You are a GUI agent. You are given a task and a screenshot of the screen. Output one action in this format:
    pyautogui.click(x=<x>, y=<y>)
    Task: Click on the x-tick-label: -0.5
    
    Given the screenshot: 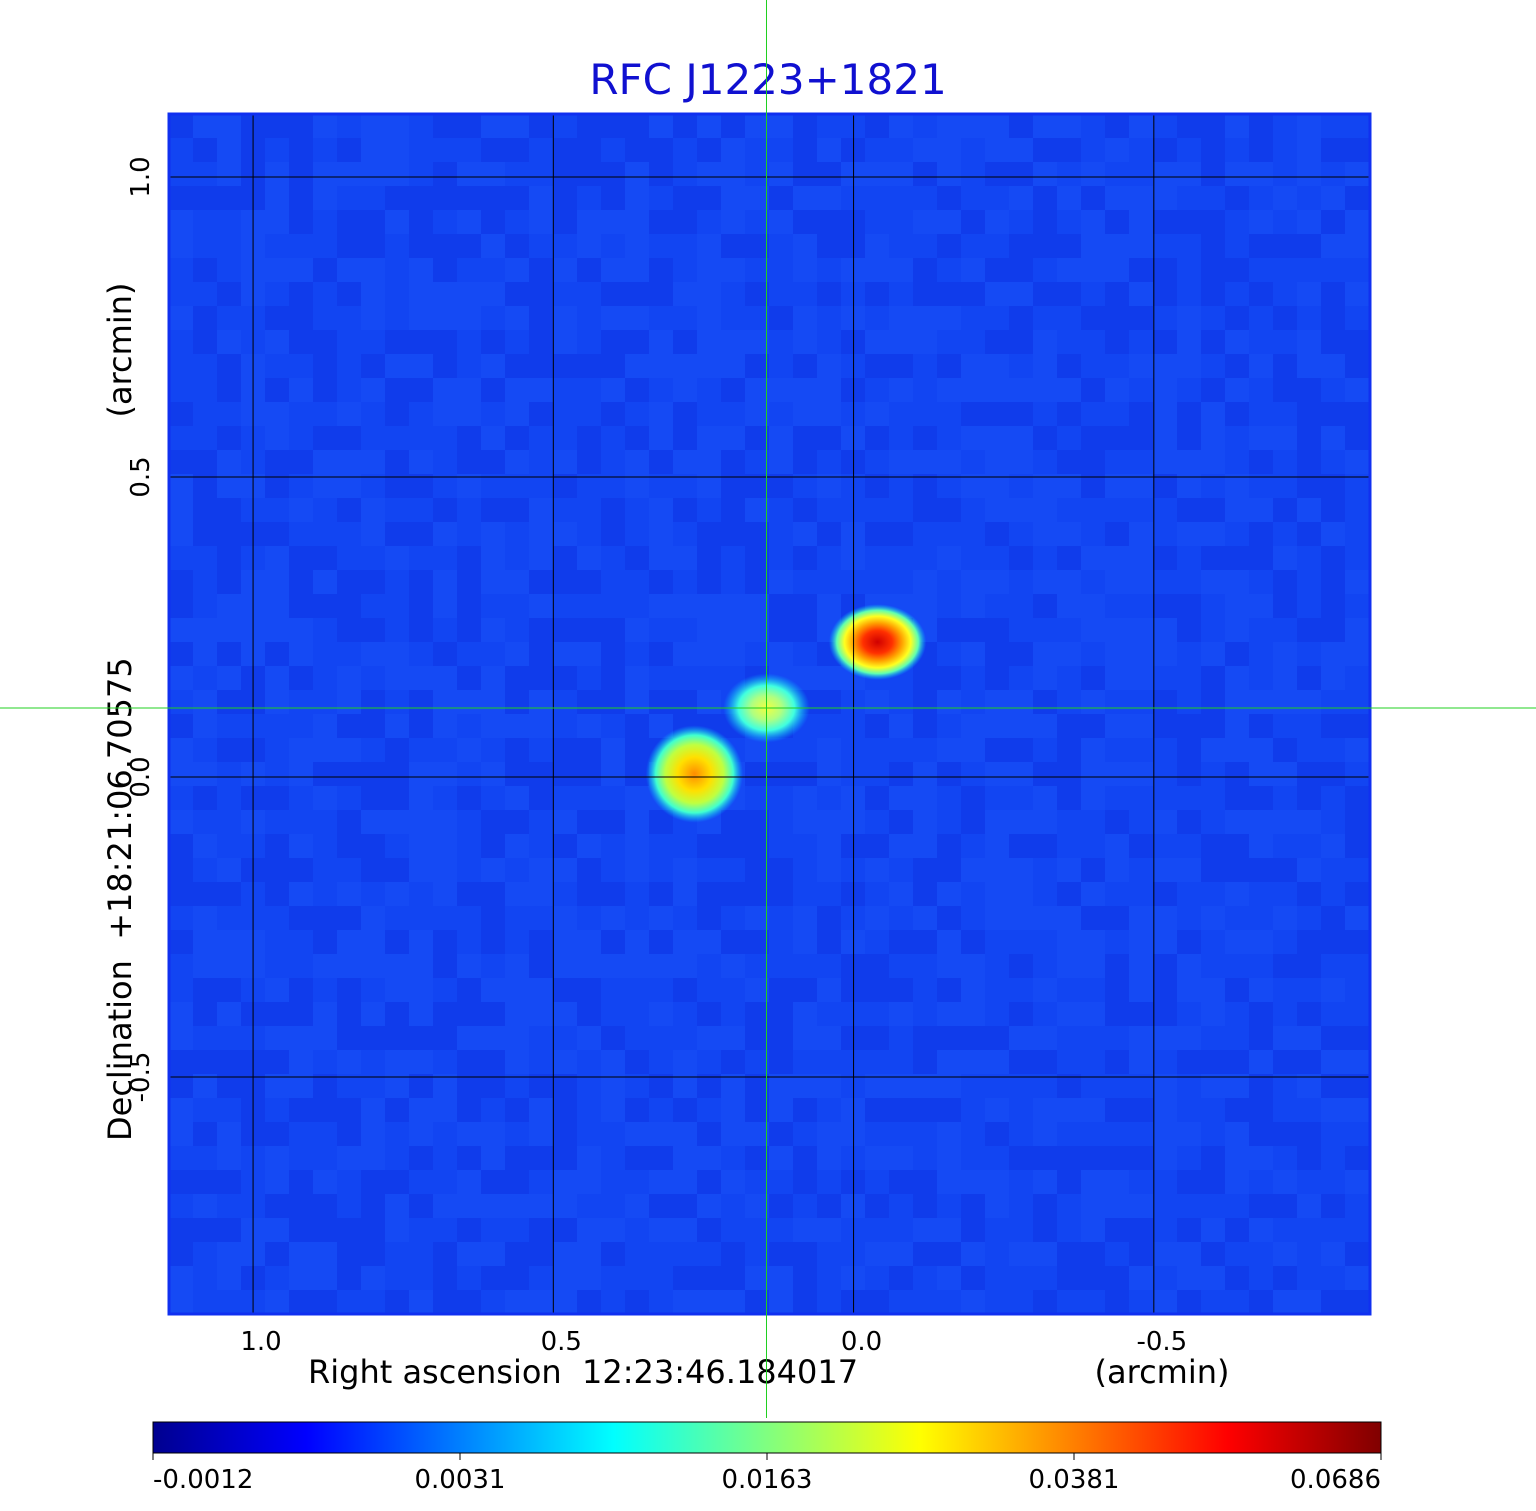 What is the action you would take?
    pyautogui.click(x=1161, y=1342)
    